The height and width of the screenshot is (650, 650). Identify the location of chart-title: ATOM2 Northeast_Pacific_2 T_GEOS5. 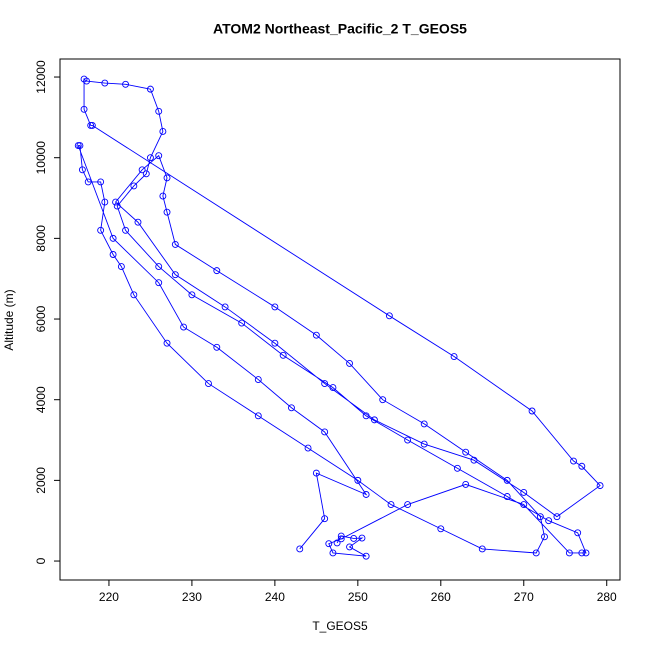
(340, 29).